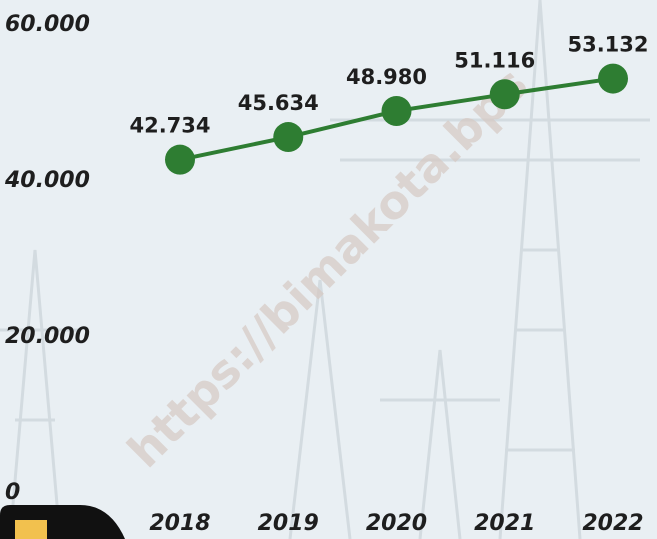 This screenshot has height=539, width=657. What do you see at coordinates (179, 523) in the screenshot?
I see `x-tick-label: 2018` at bounding box center [179, 523].